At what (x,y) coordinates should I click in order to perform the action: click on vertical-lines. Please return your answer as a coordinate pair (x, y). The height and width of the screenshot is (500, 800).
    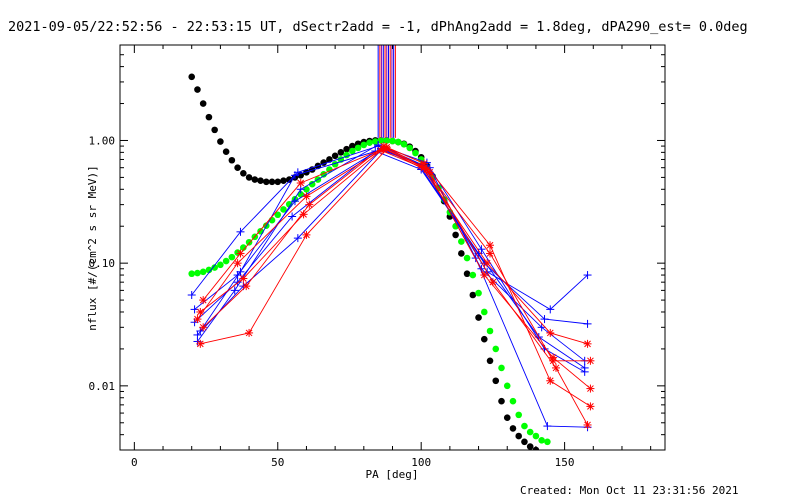
    Looking at the image, I should click on (386, 91).